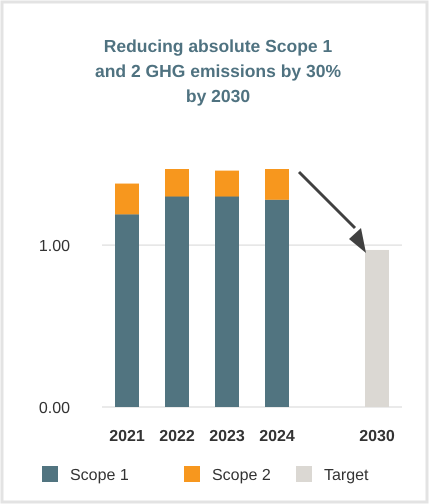 The image size is (429, 504). I want to click on x-tick-label: 2021, so click(127, 436).